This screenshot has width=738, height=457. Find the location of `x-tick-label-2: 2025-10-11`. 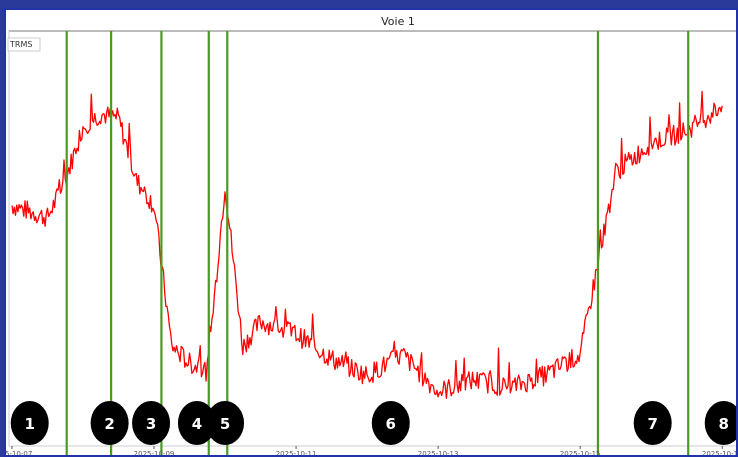

x-tick-label-2: 2025-10-11 is located at coordinates (296, 453).